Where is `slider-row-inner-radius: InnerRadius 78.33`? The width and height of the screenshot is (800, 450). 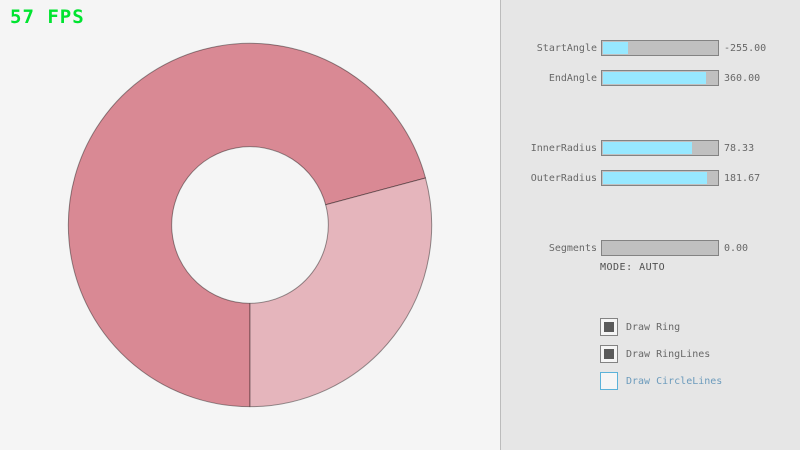 slider-row-inner-radius: InnerRadius 78.33 is located at coordinates (651, 148).